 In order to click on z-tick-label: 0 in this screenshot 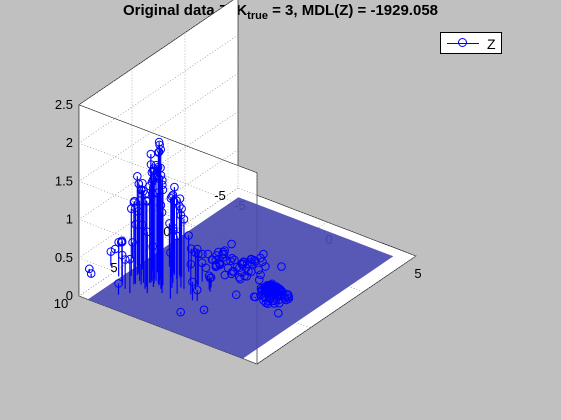, I will do `click(69, 295)`.